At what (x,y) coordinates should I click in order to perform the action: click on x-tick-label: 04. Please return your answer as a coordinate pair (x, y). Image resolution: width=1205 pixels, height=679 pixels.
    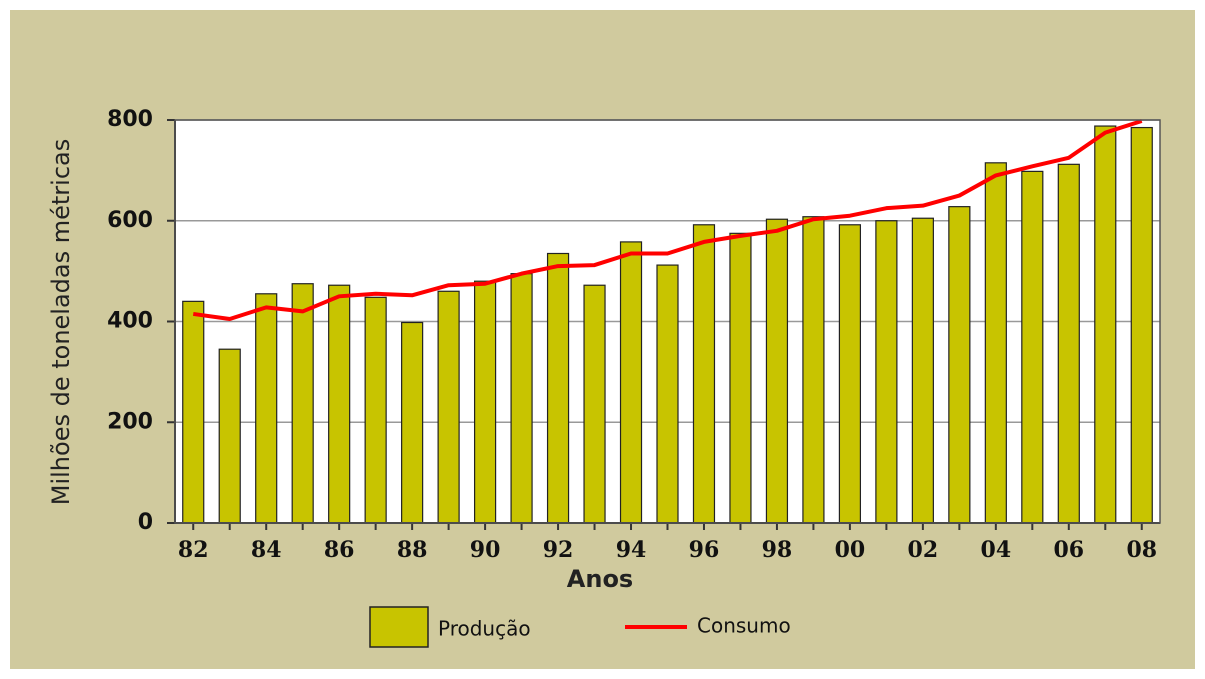
    Looking at the image, I should click on (996, 550).